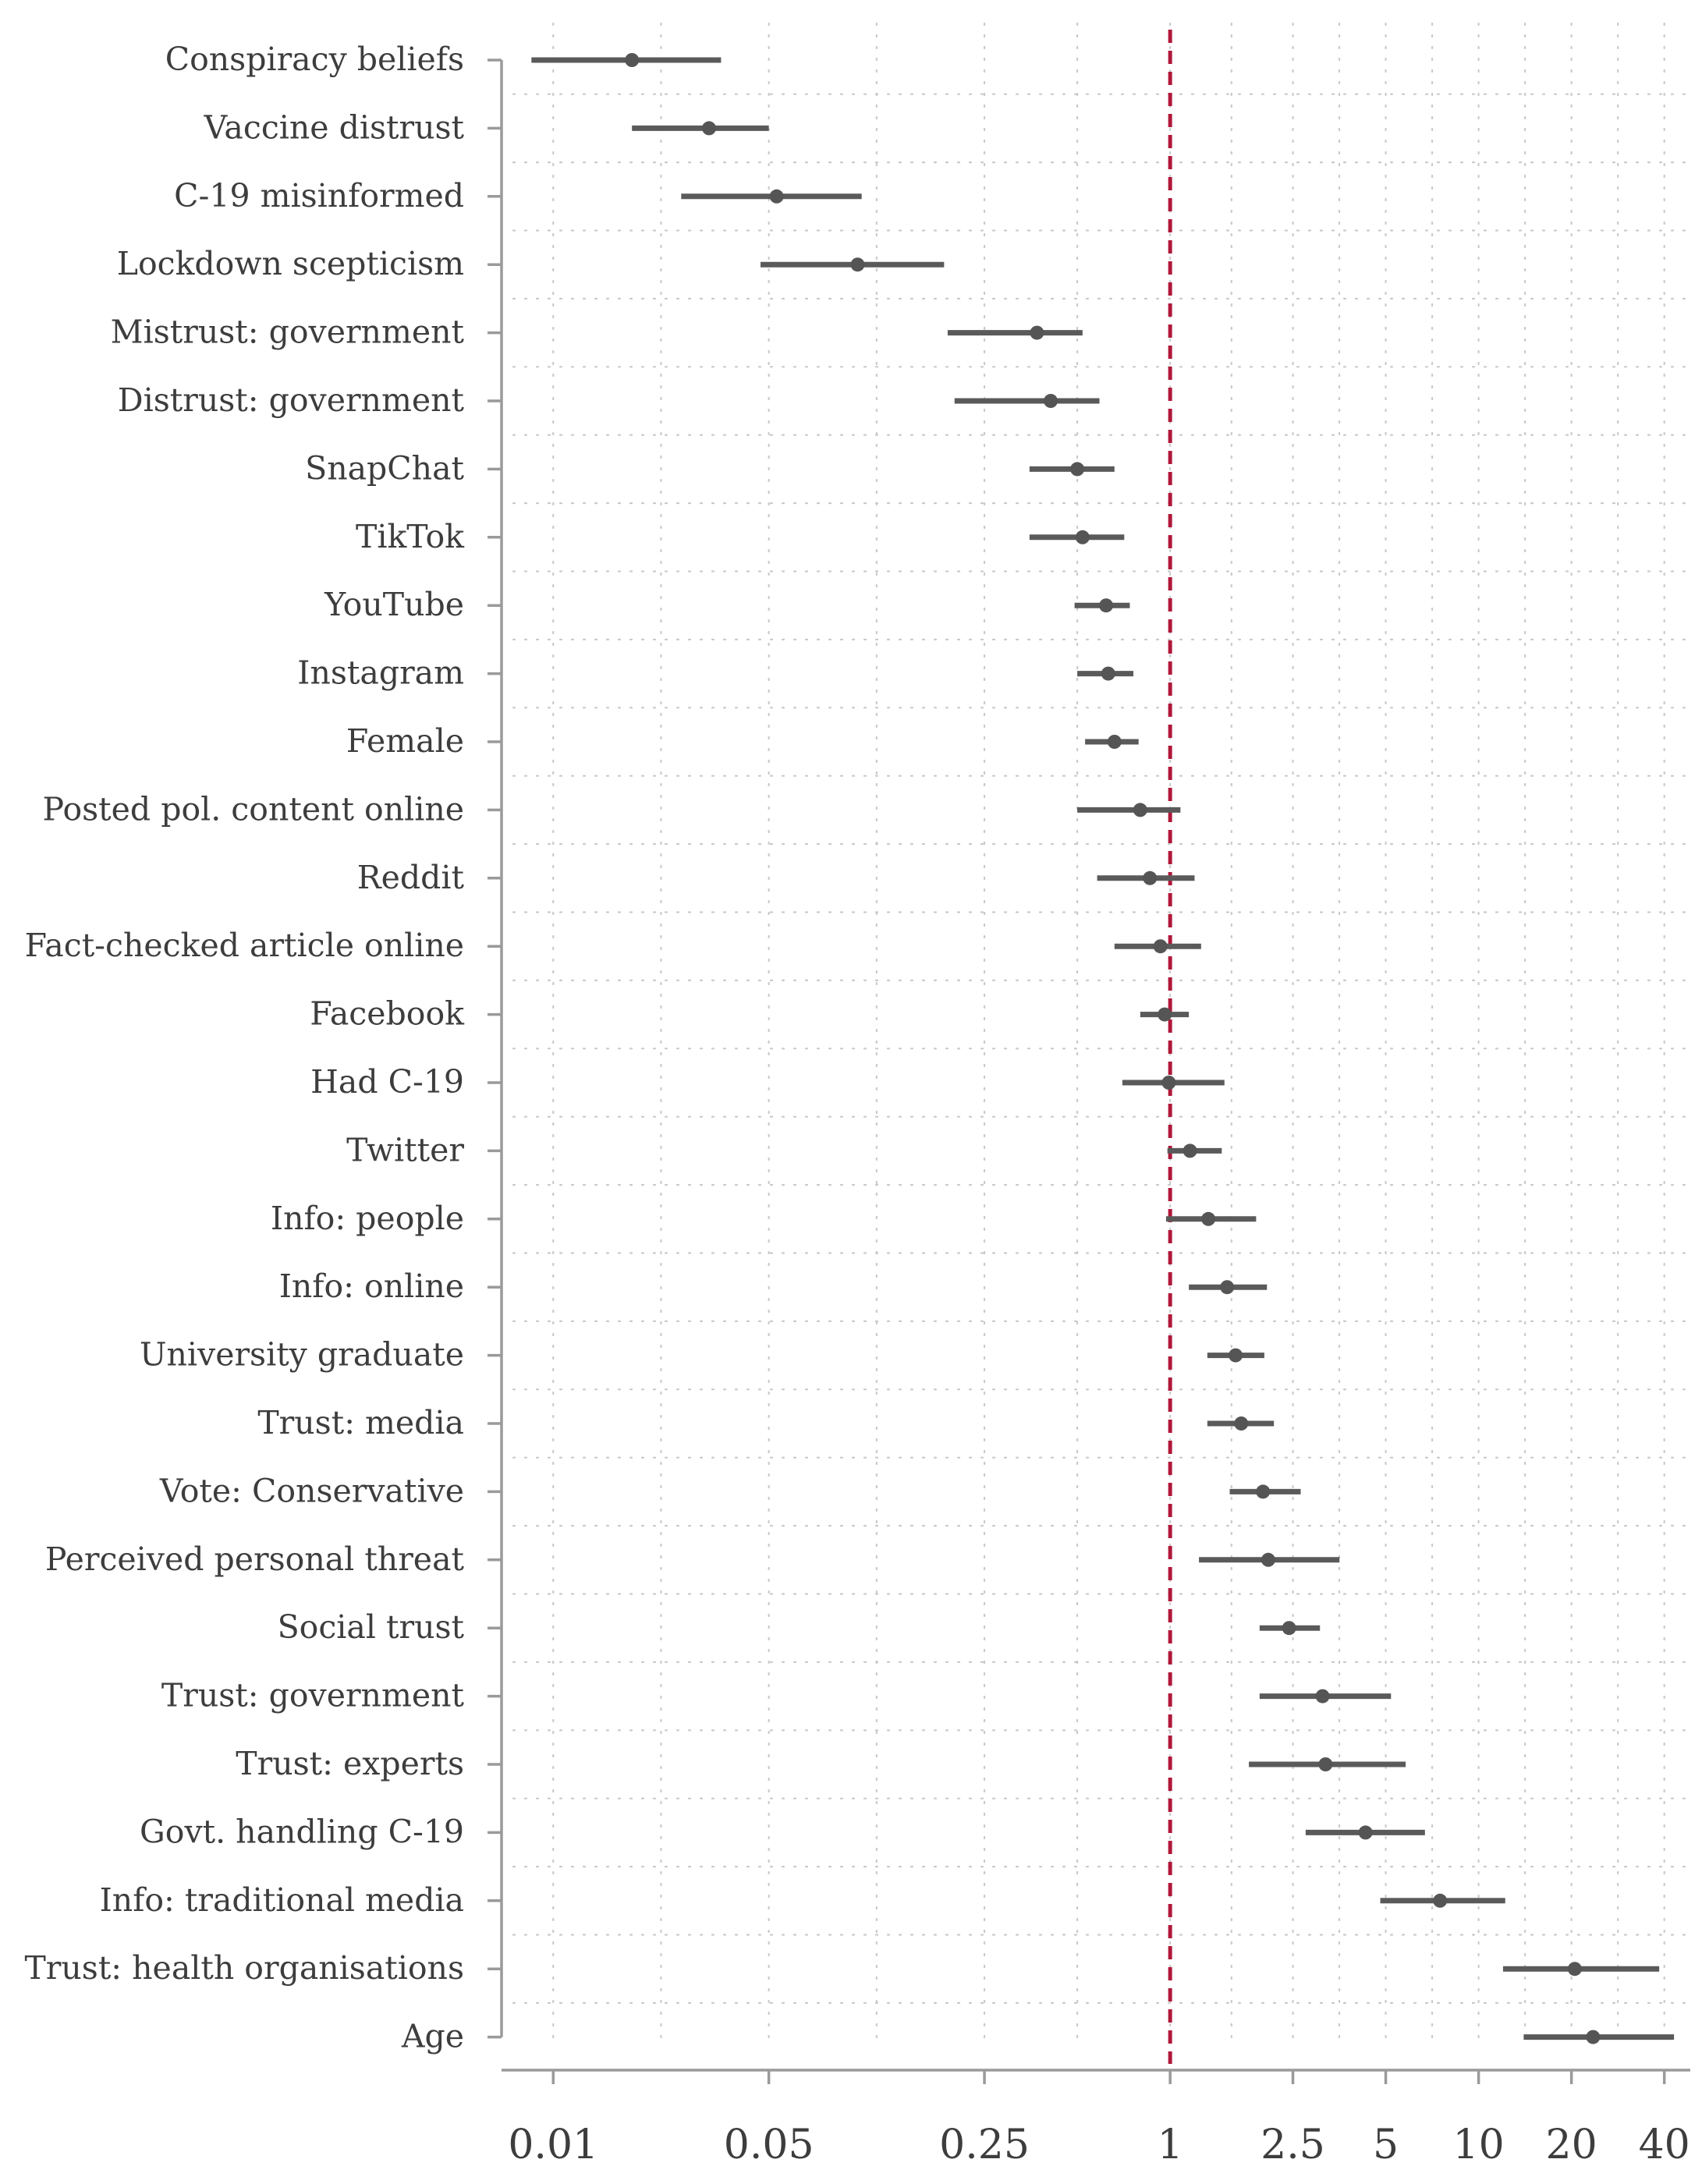  Describe the element at coordinates (1479, 2145) in the screenshot. I see `x-tick-label: 10` at that location.